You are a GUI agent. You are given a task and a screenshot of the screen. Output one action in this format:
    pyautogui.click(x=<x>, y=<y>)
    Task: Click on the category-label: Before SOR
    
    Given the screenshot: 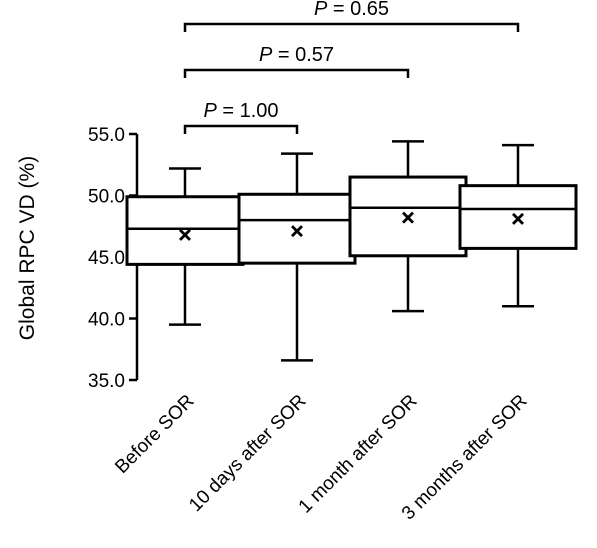 What is the action you would take?
    pyautogui.click(x=154, y=434)
    